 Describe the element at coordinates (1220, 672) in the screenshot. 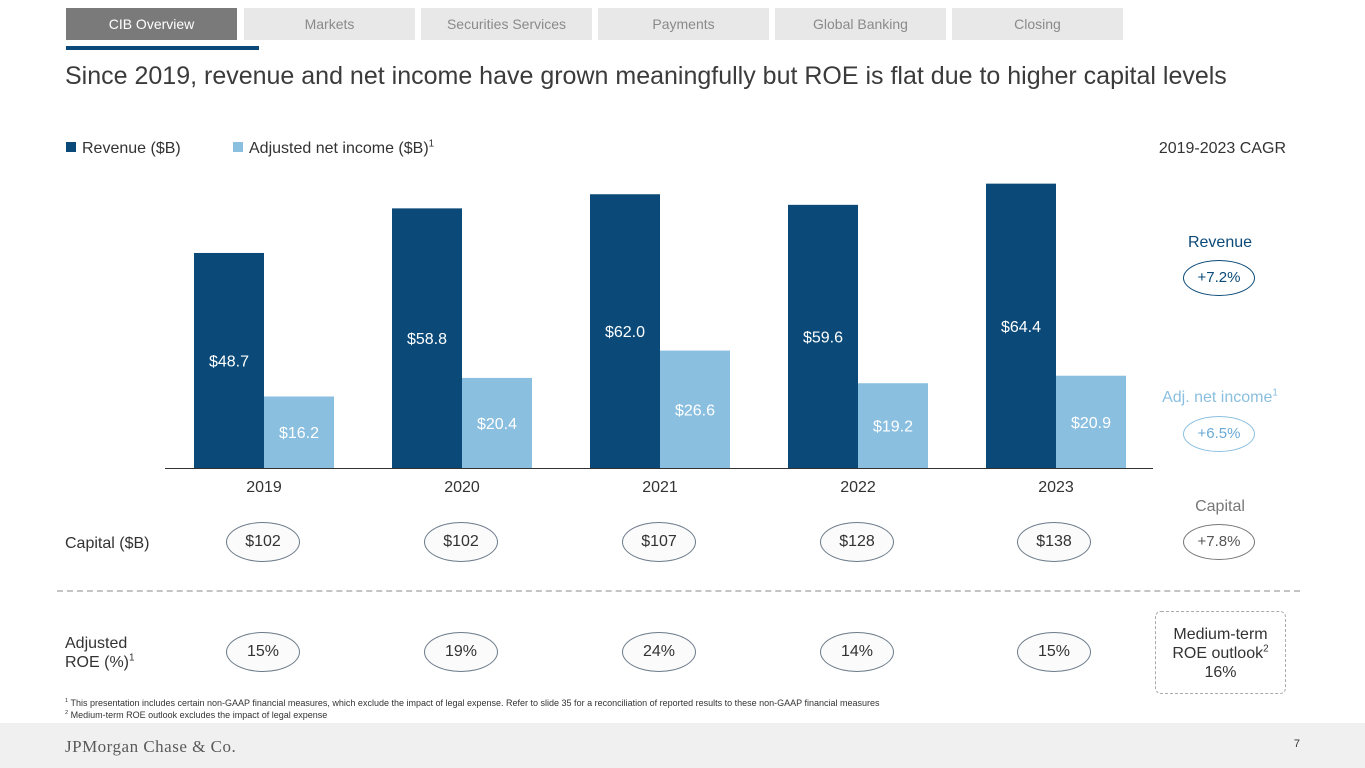

I see `outlook-value: 16%` at that location.